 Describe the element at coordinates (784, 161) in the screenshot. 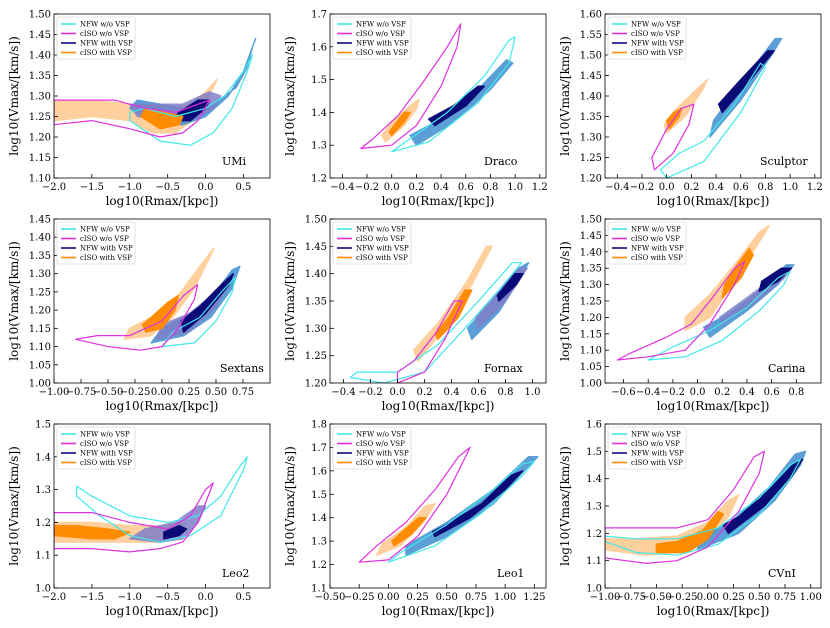

I see `galaxy-label: Sculptor` at that location.